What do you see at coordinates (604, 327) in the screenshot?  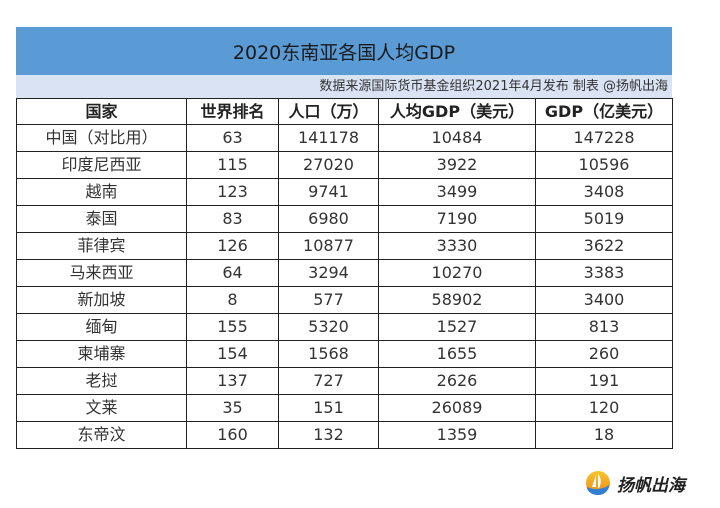 I see `table-cell: 813` at bounding box center [604, 327].